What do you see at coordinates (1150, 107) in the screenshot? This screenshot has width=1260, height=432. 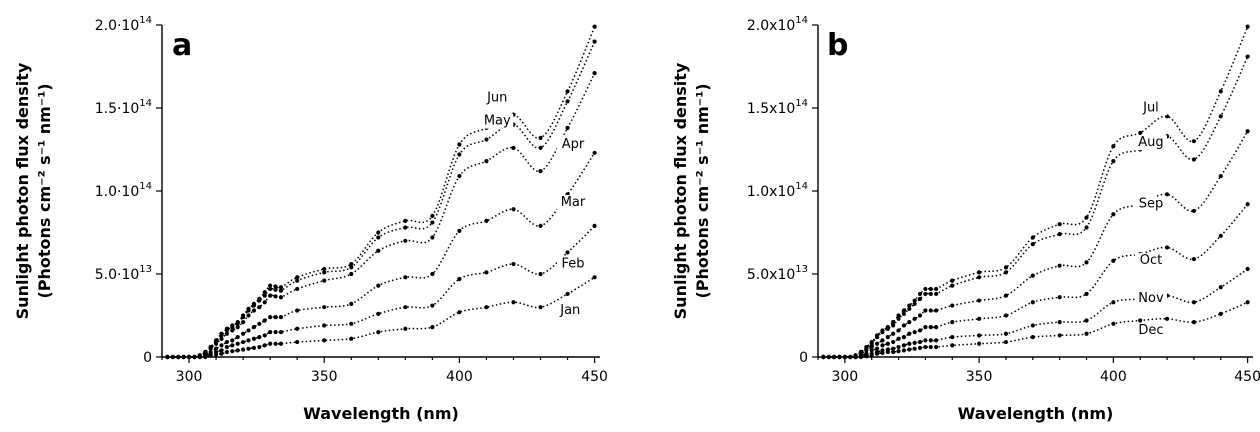 I see `series-label: Jul` at bounding box center [1150, 107].